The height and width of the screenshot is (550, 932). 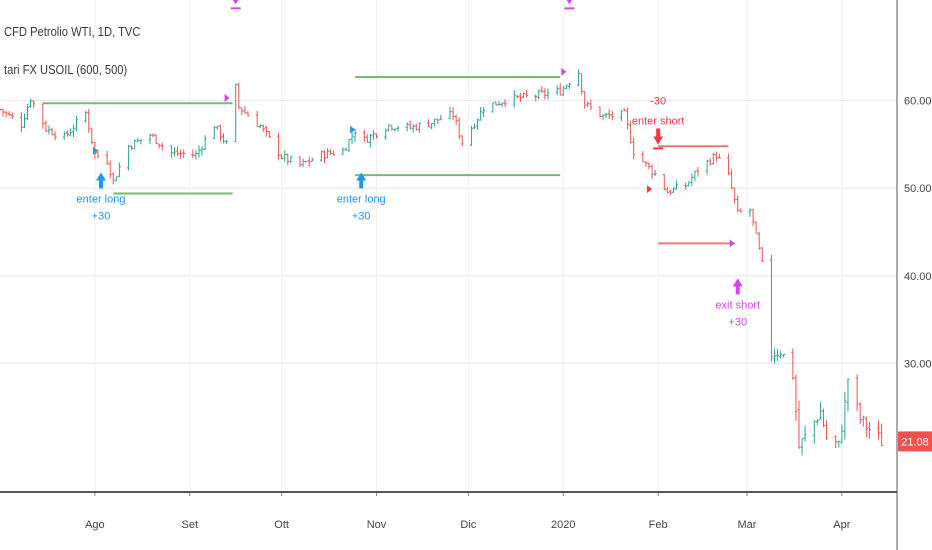 I want to click on y-tick-label: 30.00, so click(x=918, y=364).